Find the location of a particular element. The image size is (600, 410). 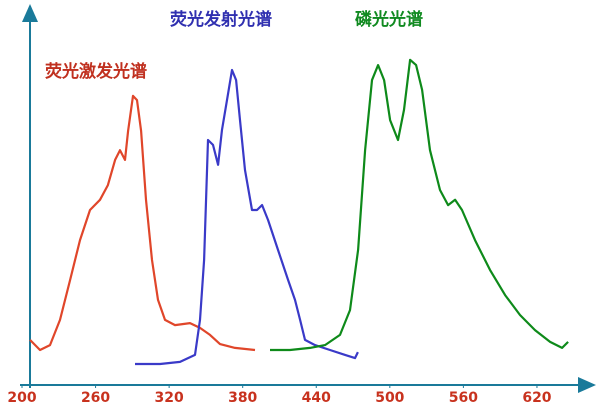

series-label: 荧光发射光谱 is located at coordinates (221, 19).